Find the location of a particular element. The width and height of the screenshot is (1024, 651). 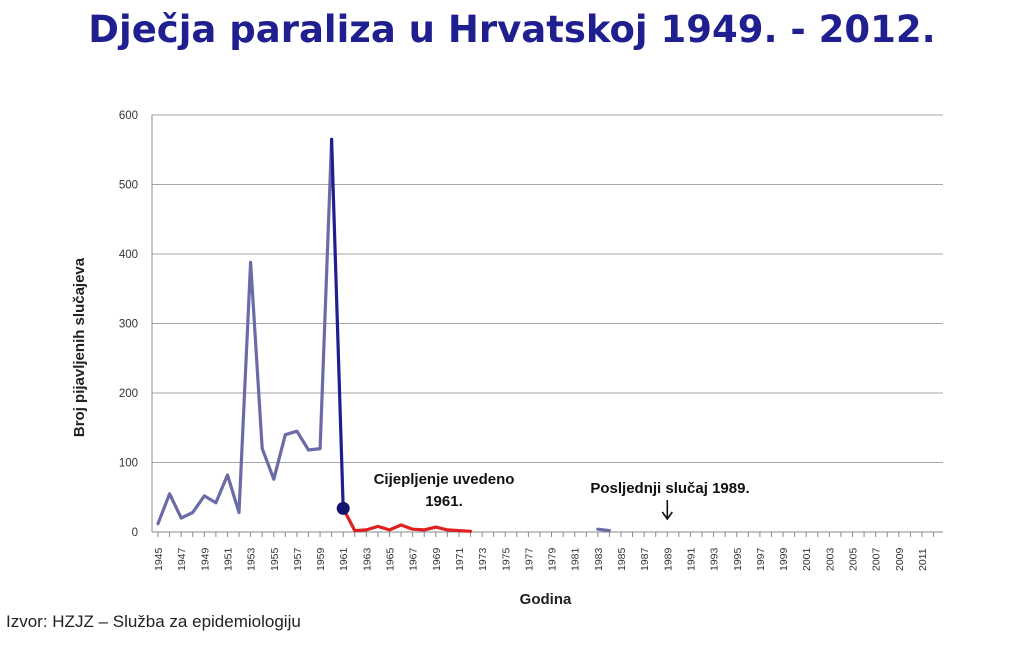

source-note: Izvor: HZJZ – Služba za epidemiologiju is located at coordinates (153, 621).